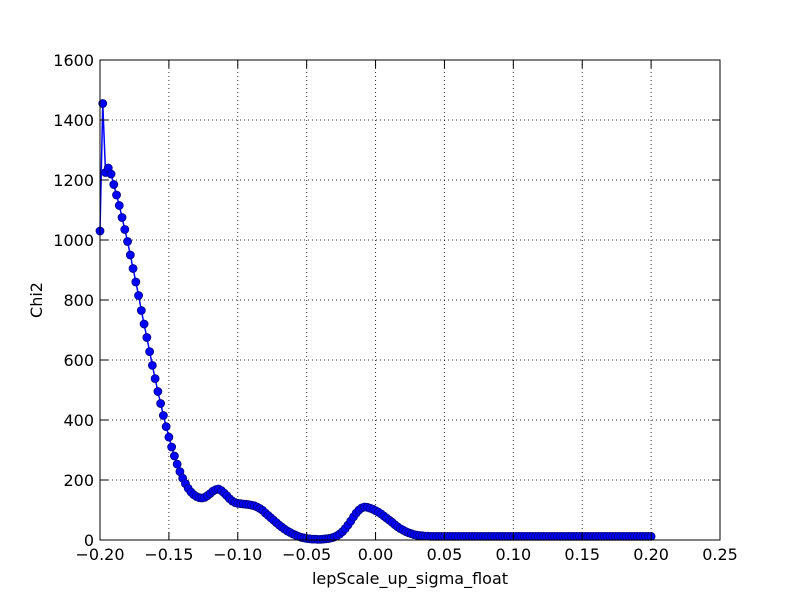 Image resolution: width=800 pixels, height=600 pixels. I want to click on y-tick-label: 400, so click(78, 420).